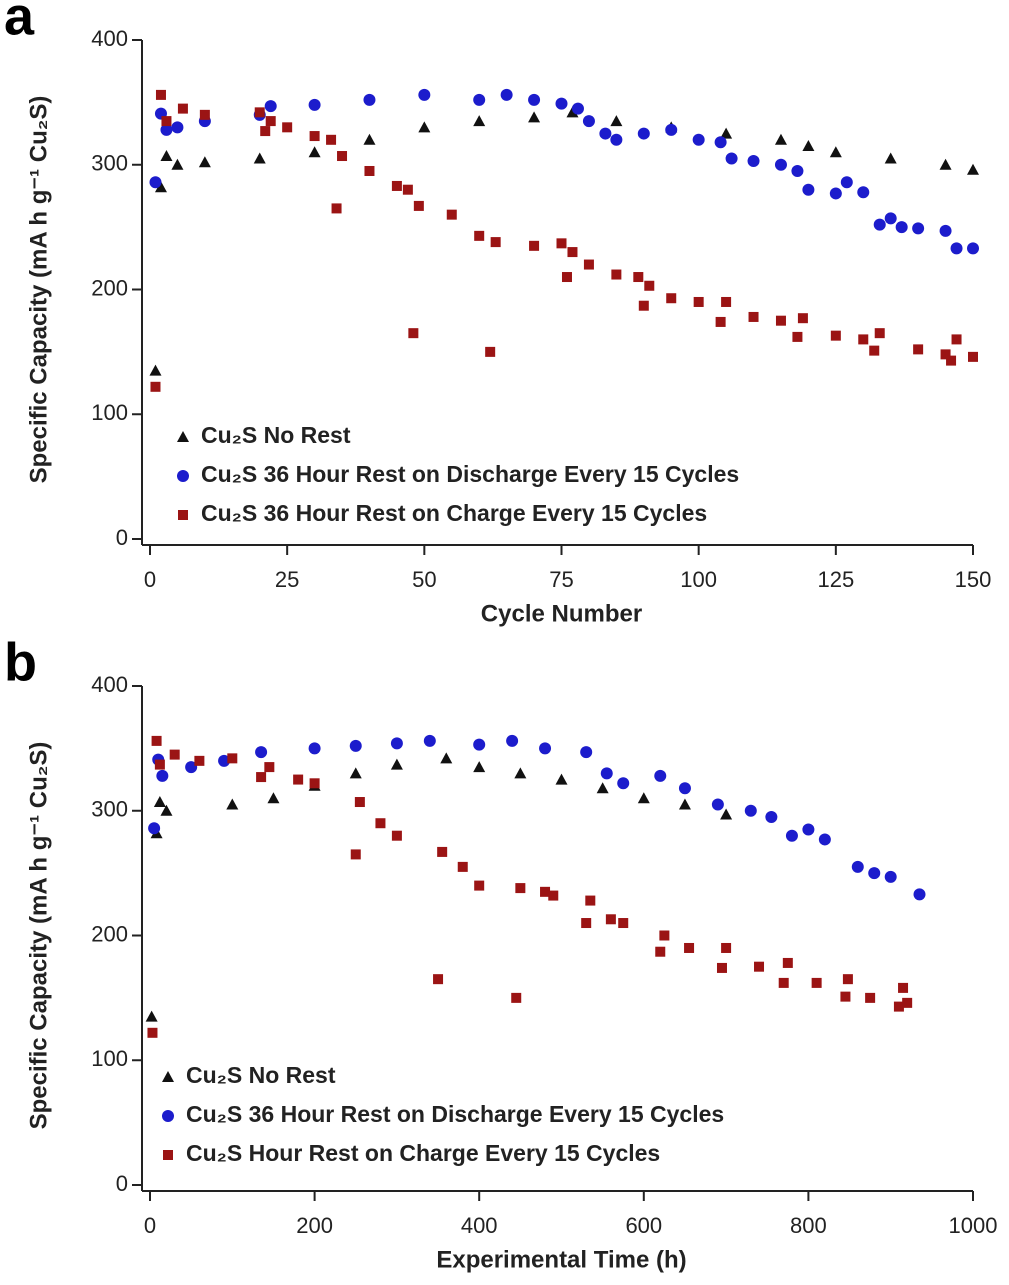  What do you see at coordinates (20, 662) in the screenshot?
I see `panel-label: b` at bounding box center [20, 662].